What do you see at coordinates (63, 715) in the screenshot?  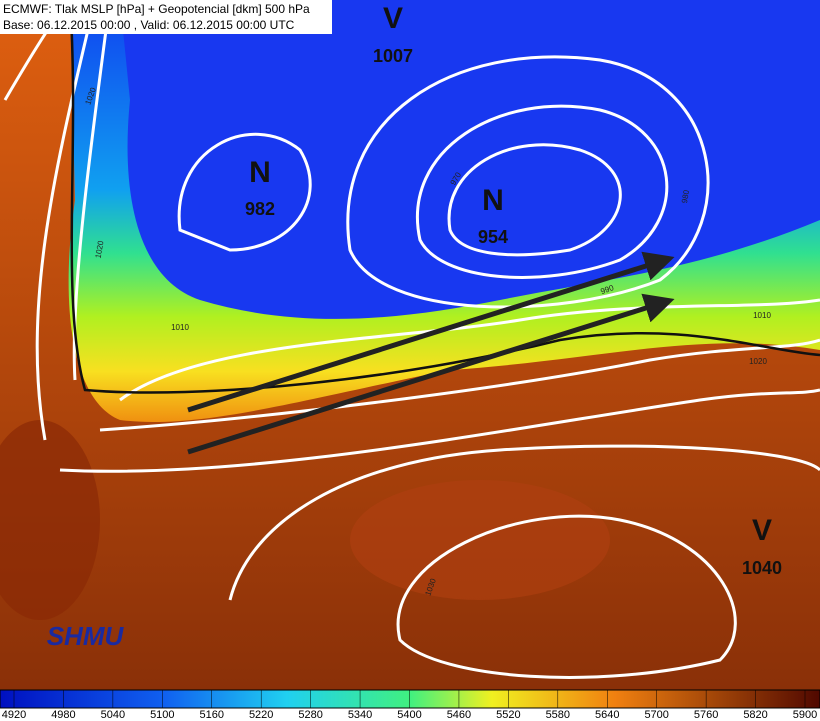 I see `colorbar-label: 4980` at bounding box center [63, 715].